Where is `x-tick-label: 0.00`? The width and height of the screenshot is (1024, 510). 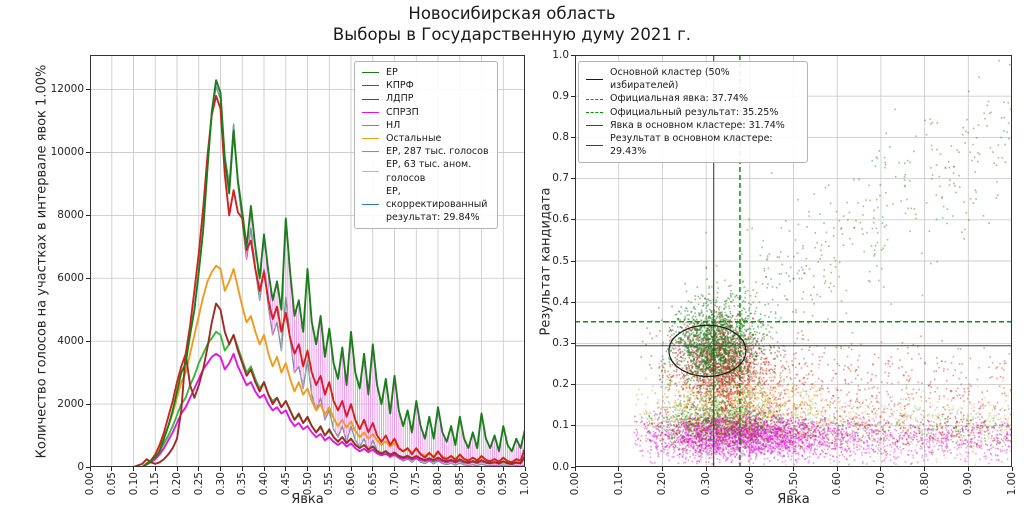 x-tick-label: 0.00 is located at coordinates (575, 484).